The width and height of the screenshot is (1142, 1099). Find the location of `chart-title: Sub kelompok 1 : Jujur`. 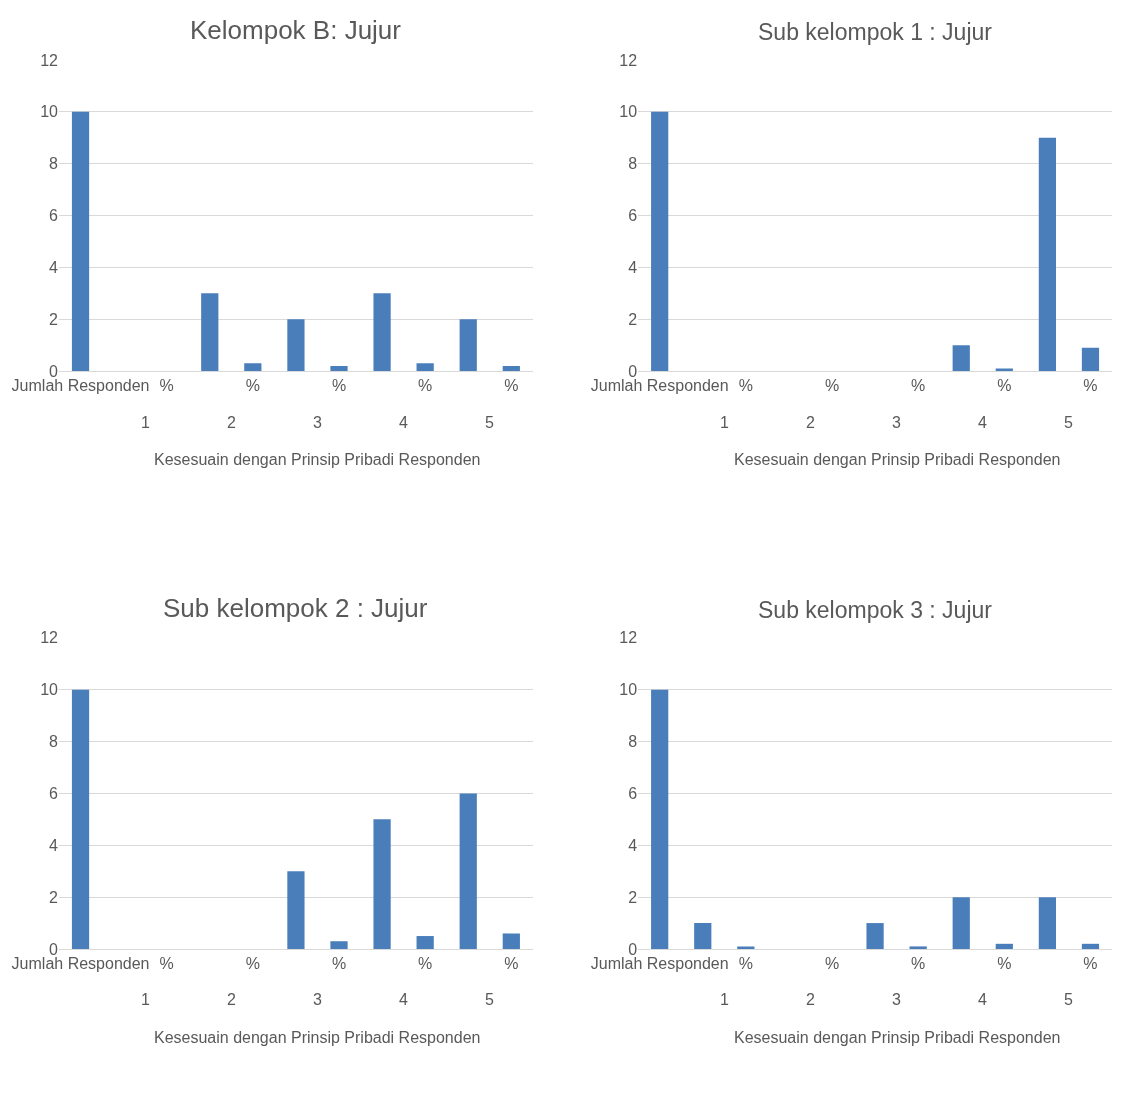

chart-title: Sub kelompok 1 : Jujur is located at coordinates (875, 32).